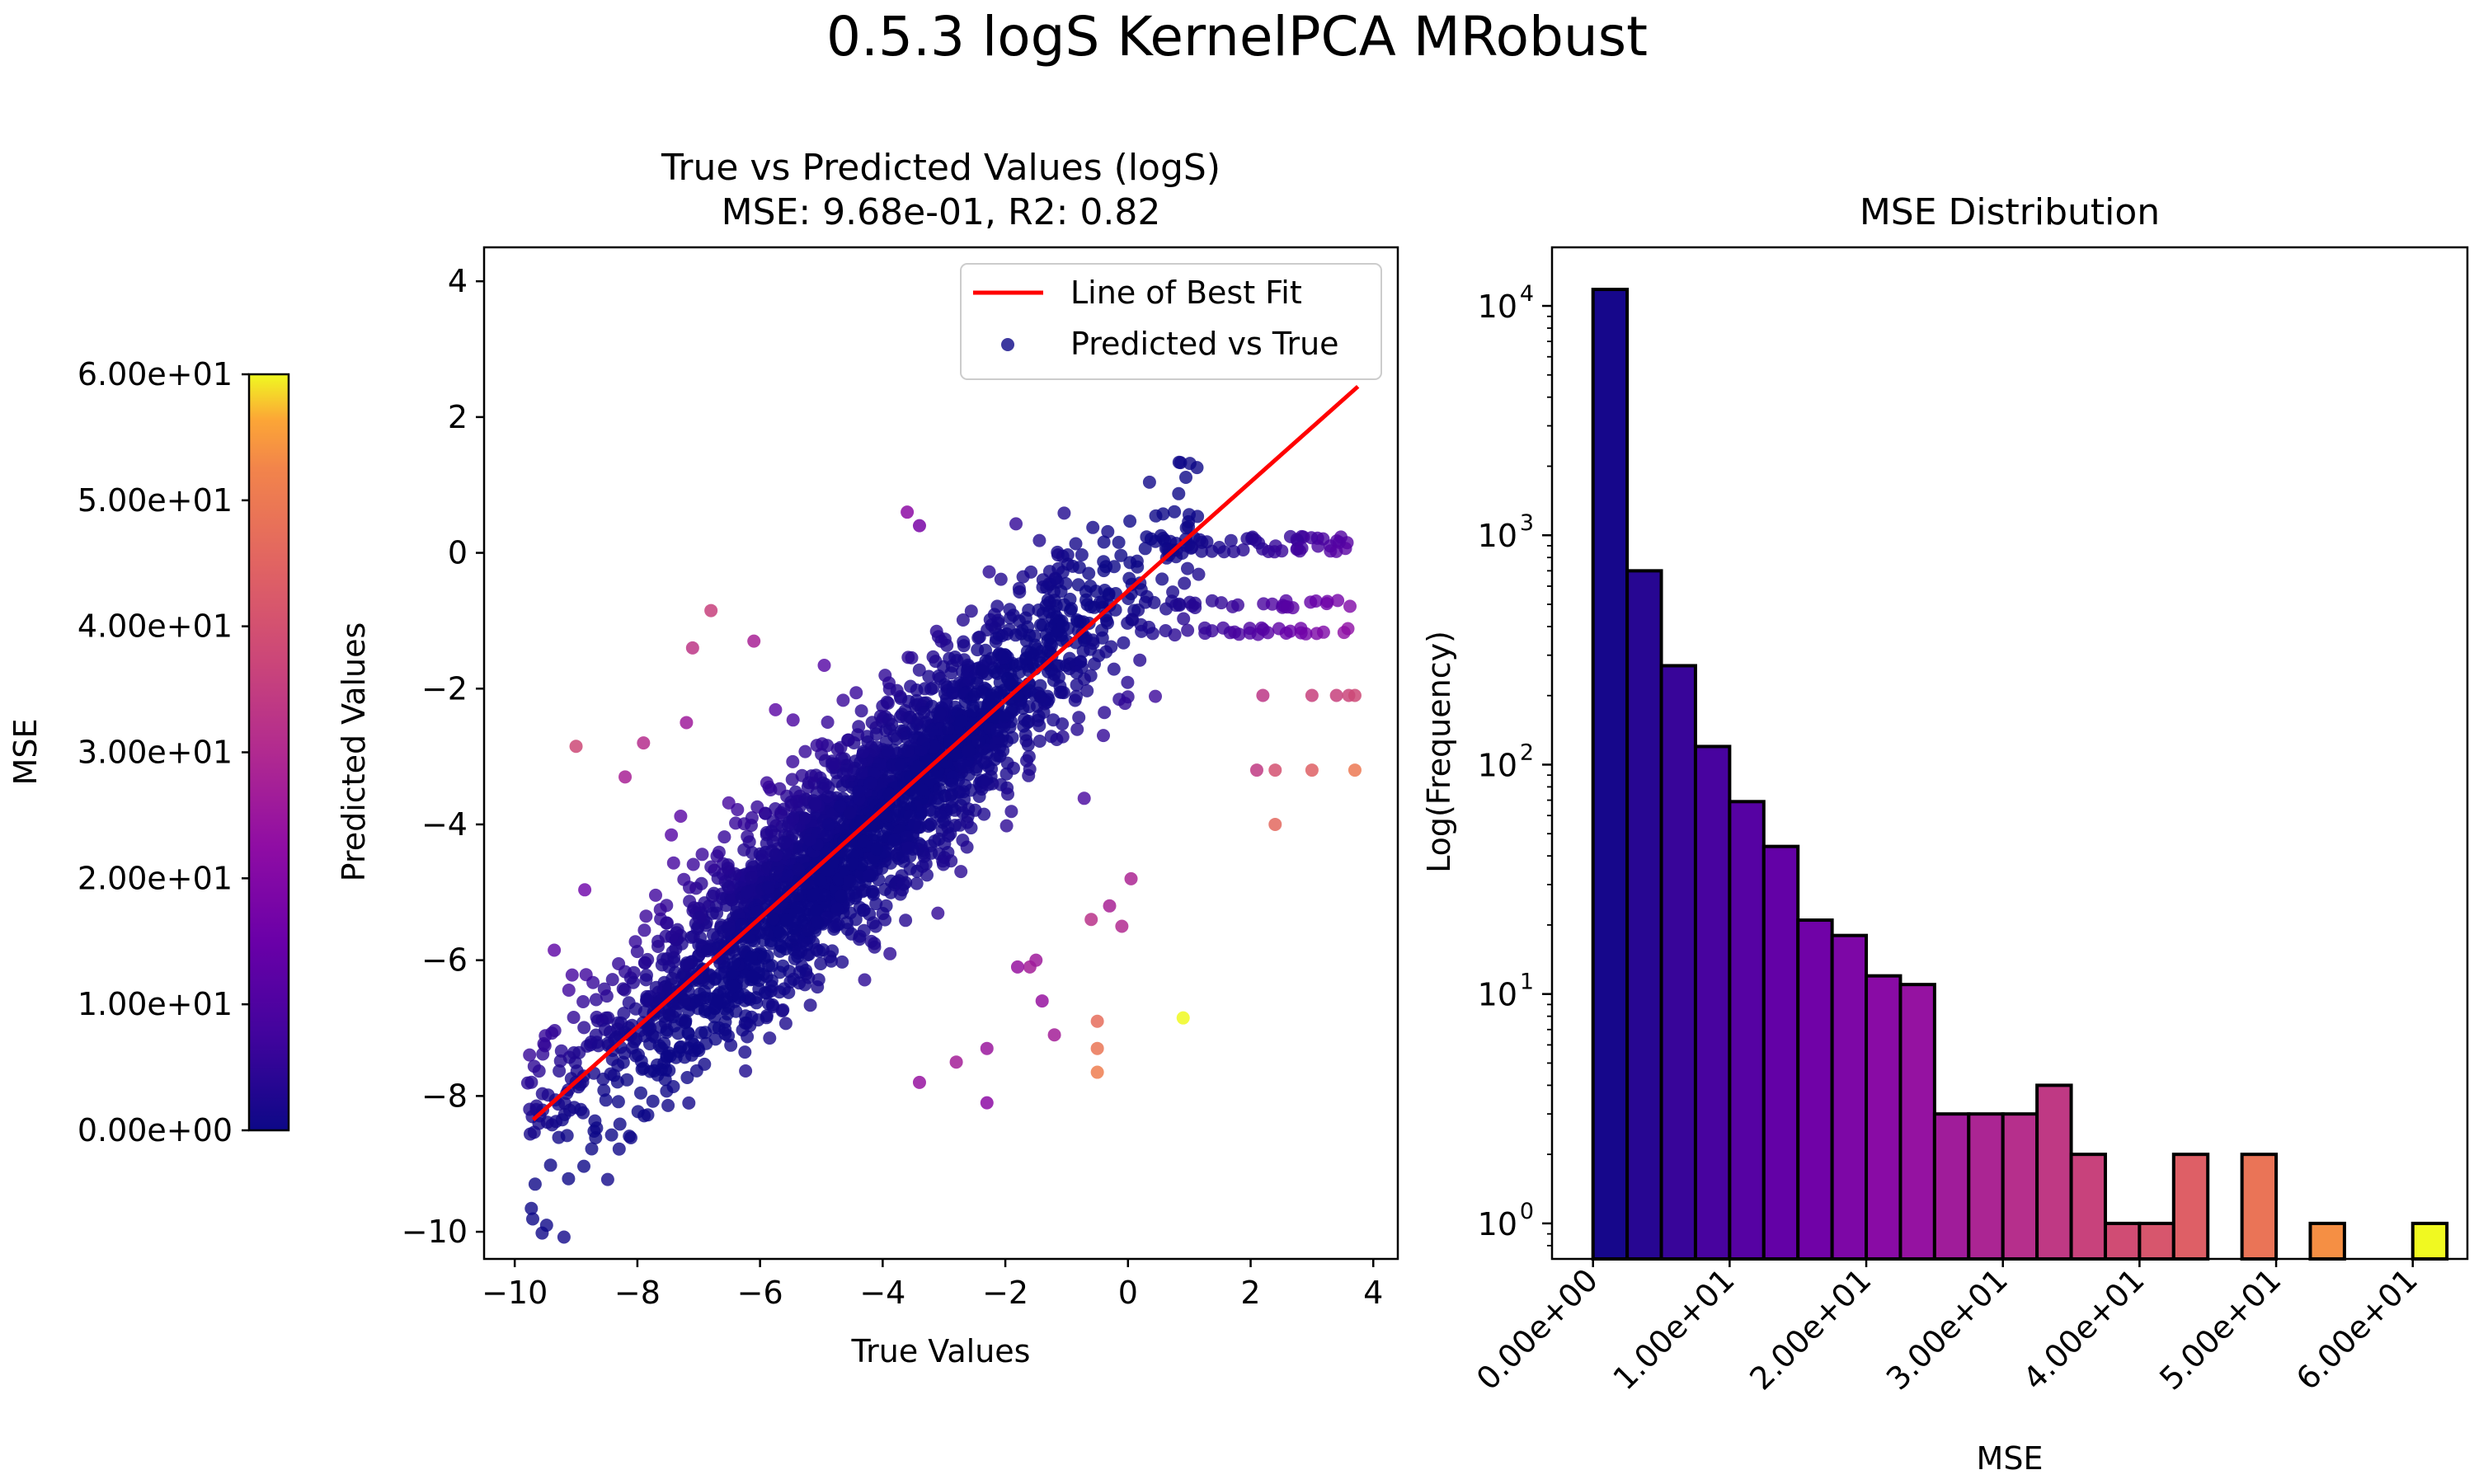 This screenshot has height=1484, width=2474. What do you see at coordinates (155, 1130) in the screenshot?
I see `colorbar-tick-label: 0.00e+00` at bounding box center [155, 1130].